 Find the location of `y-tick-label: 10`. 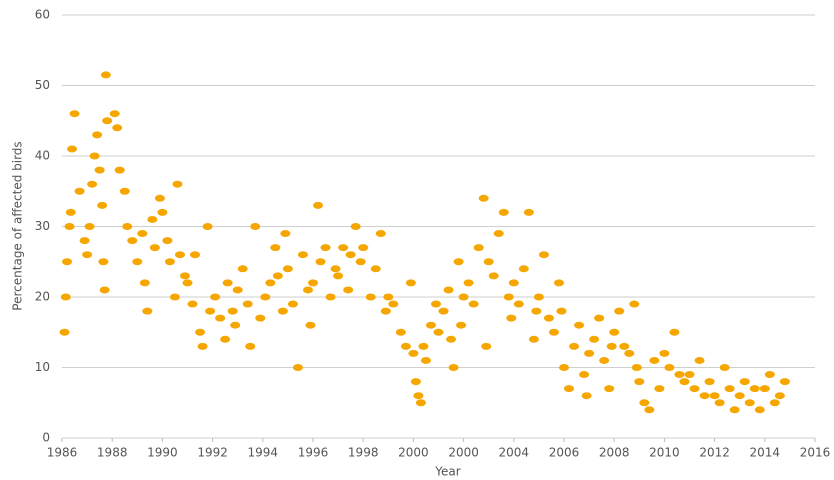

y-tick-label: 10 is located at coordinates (42, 367).